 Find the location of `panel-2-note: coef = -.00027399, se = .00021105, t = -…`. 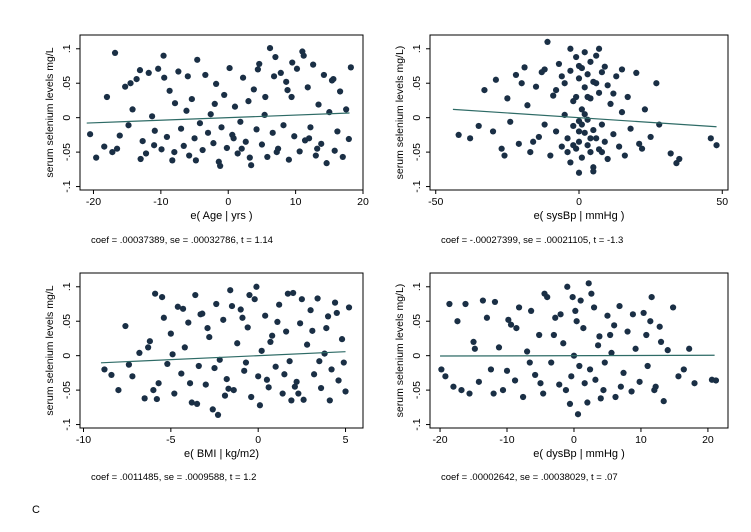

panel-2-note: coef = -.00027399, se = .00021105, t = -… is located at coordinates (532, 240).